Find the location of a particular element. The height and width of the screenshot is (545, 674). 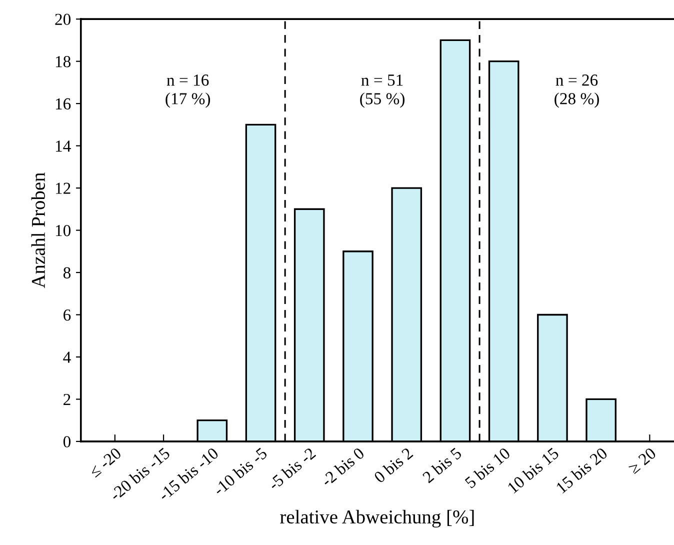

y-tick-label: 8 is located at coordinates (67, 272).